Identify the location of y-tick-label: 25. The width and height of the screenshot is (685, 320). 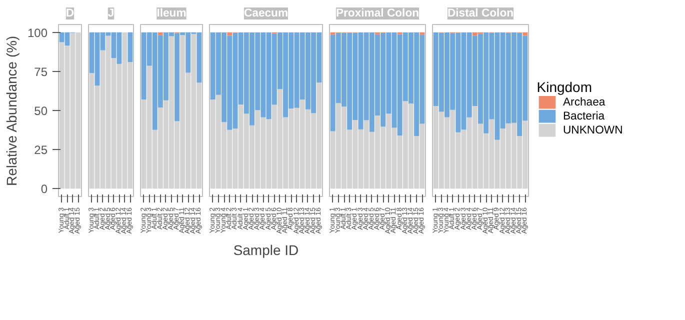
(41, 150).